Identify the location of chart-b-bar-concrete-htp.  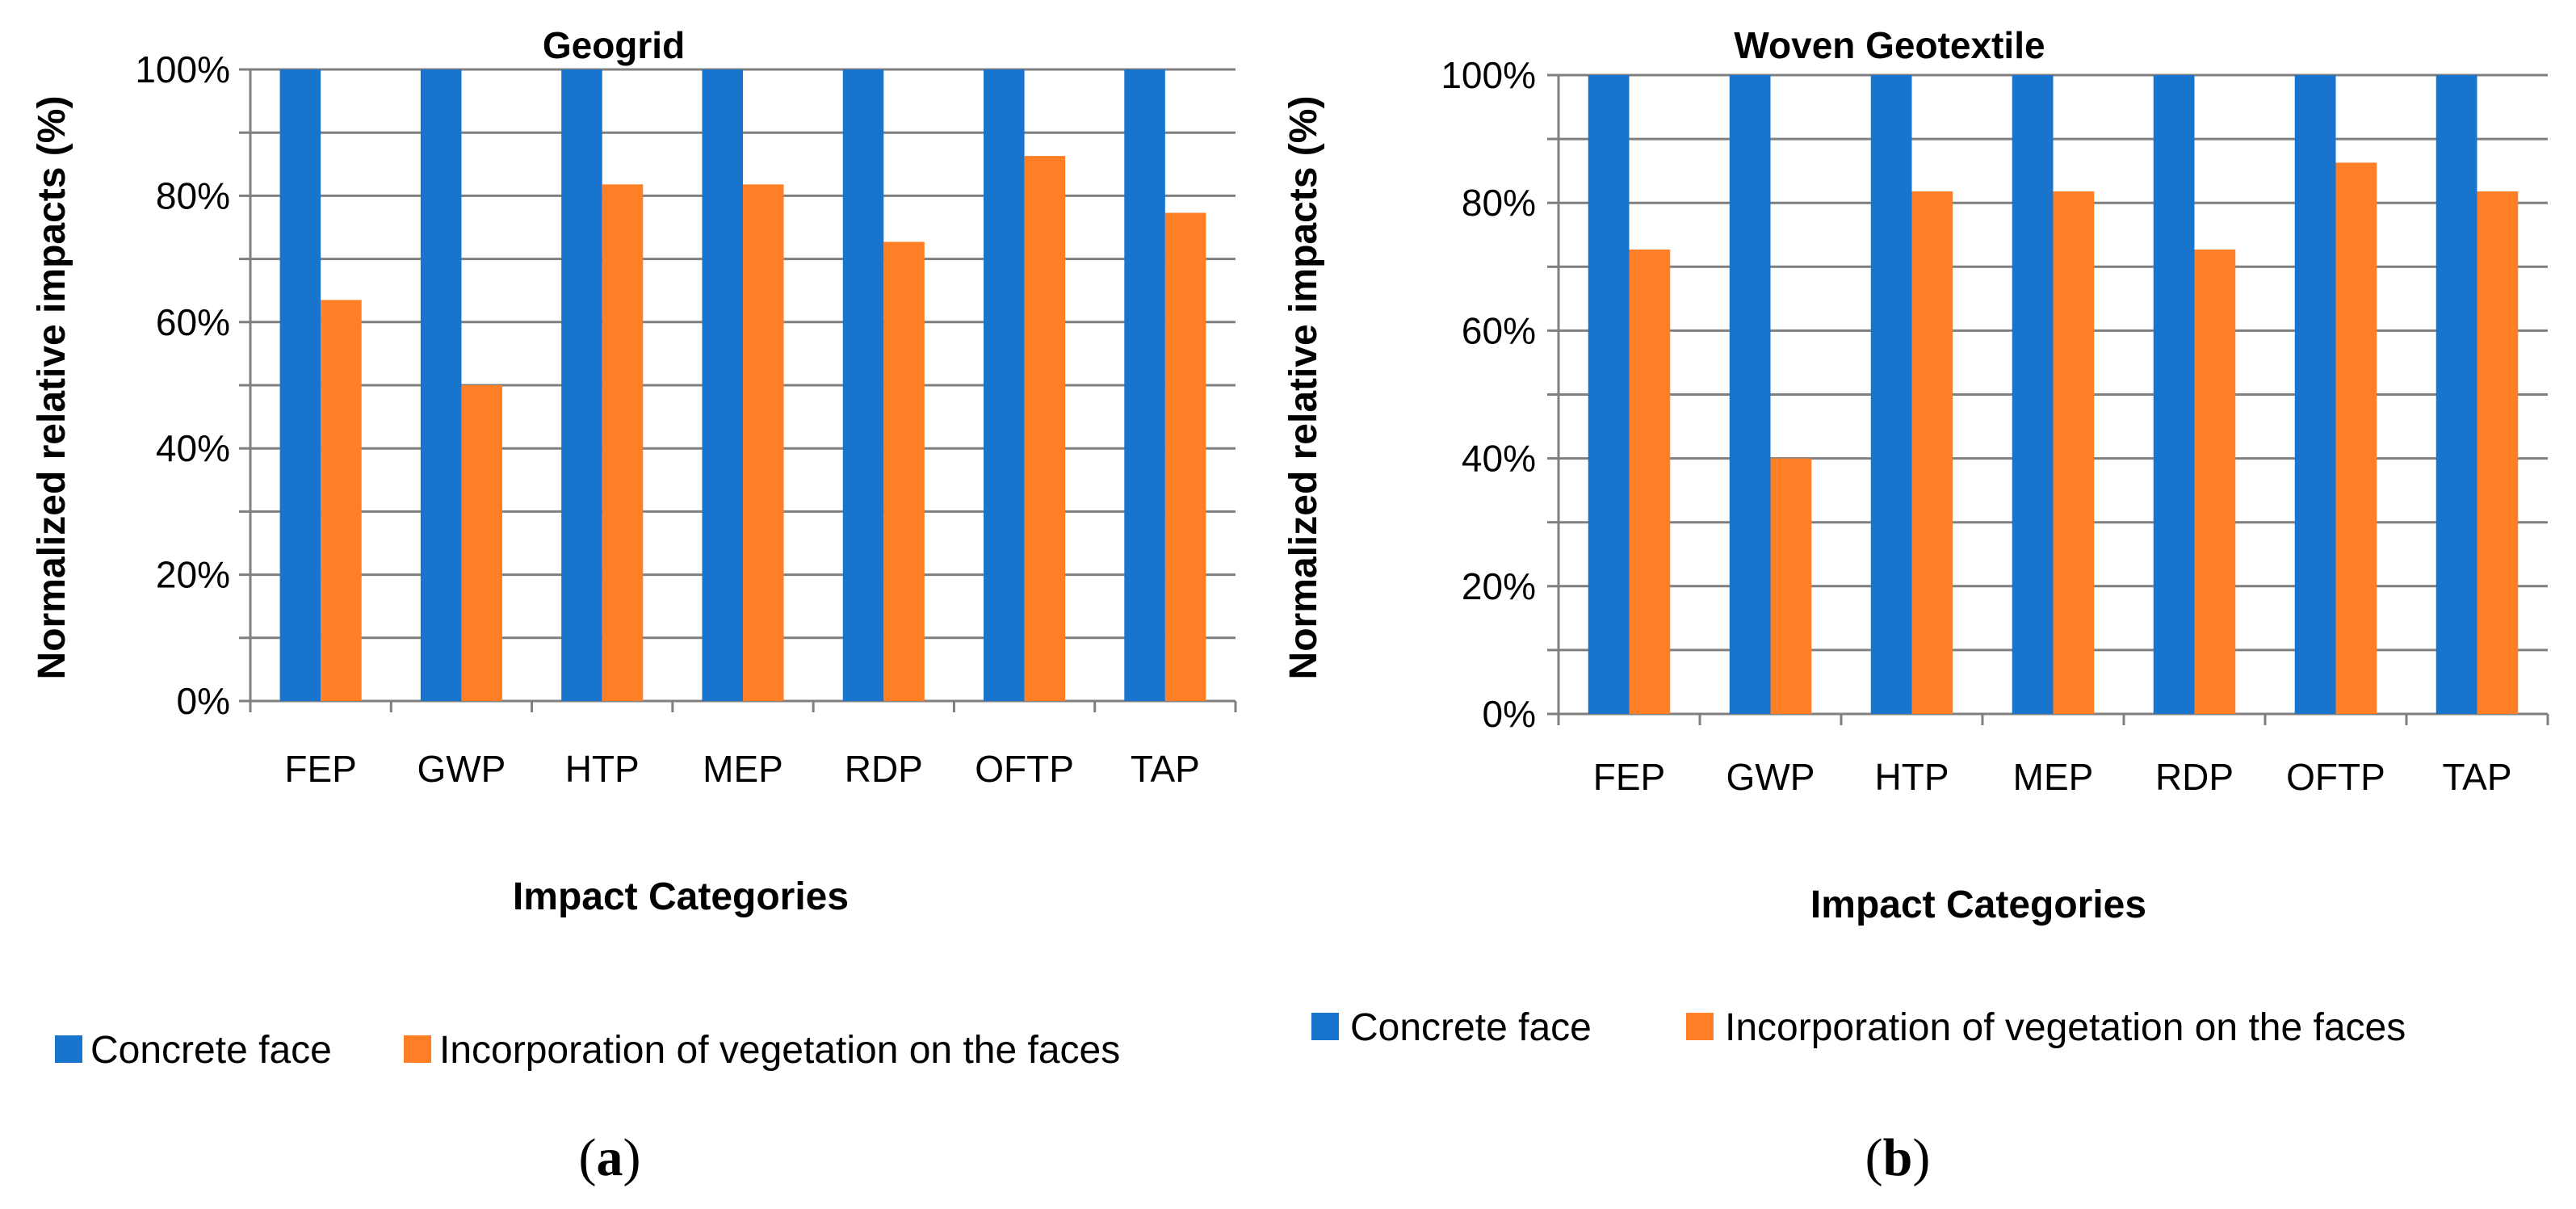
(1891, 395).